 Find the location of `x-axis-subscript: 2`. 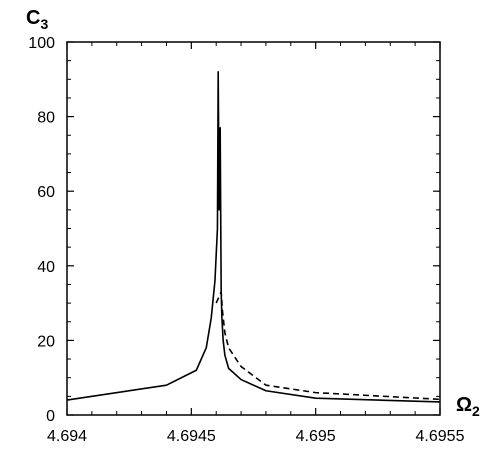

x-axis-subscript: 2 is located at coordinates (476, 411).